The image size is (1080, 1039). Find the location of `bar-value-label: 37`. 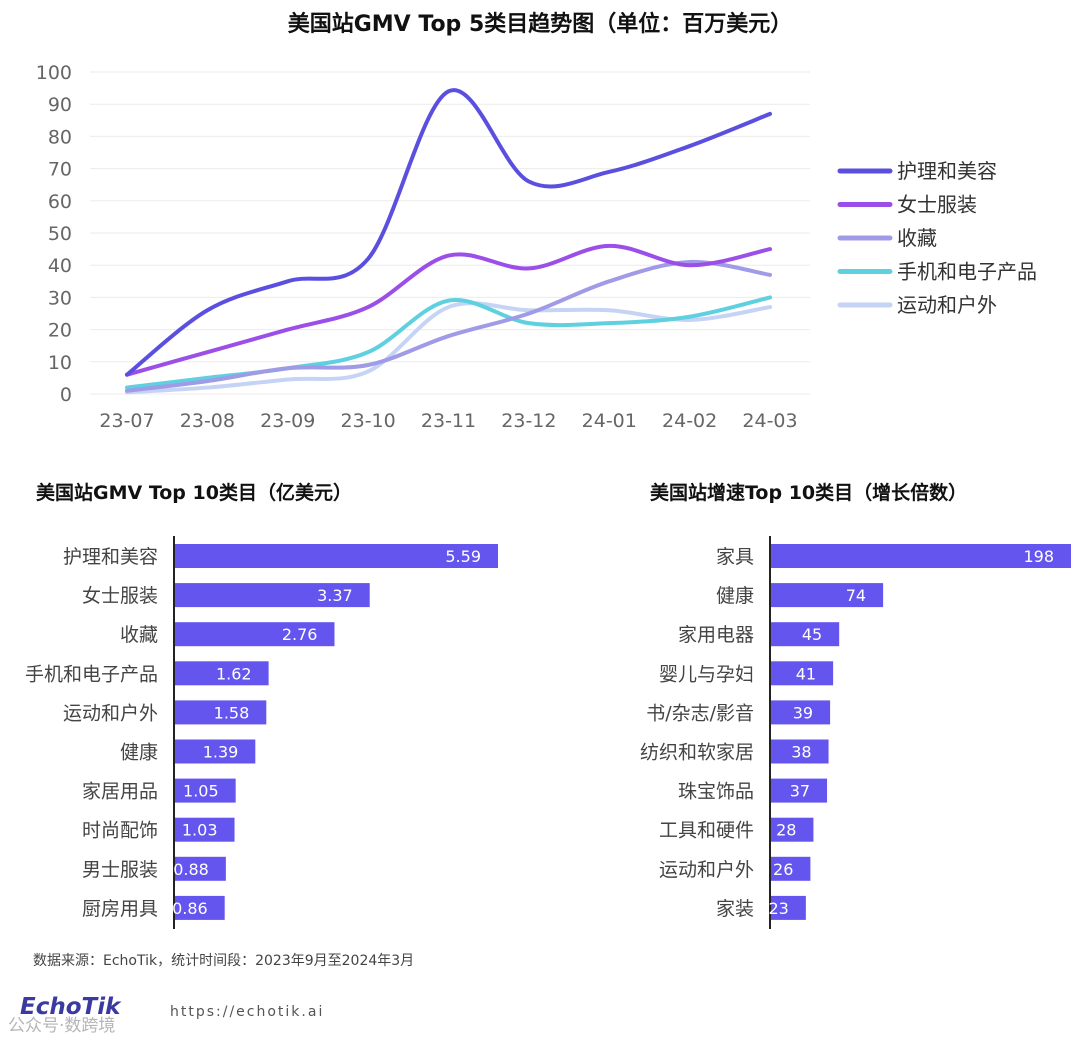

bar-value-label: 37 is located at coordinates (800, 791).